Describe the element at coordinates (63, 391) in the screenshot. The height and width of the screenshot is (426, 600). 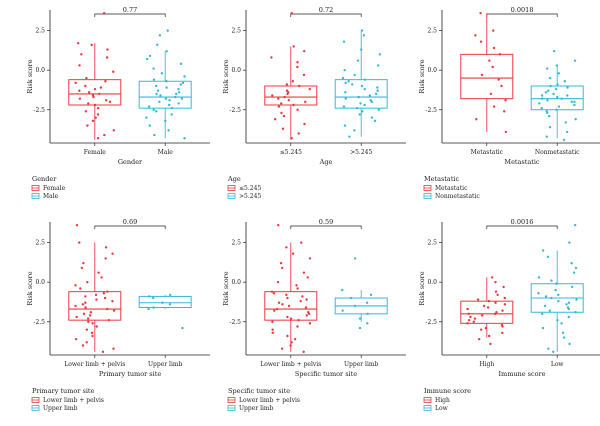
I see `legend-title: Primary tumor site` at that location.